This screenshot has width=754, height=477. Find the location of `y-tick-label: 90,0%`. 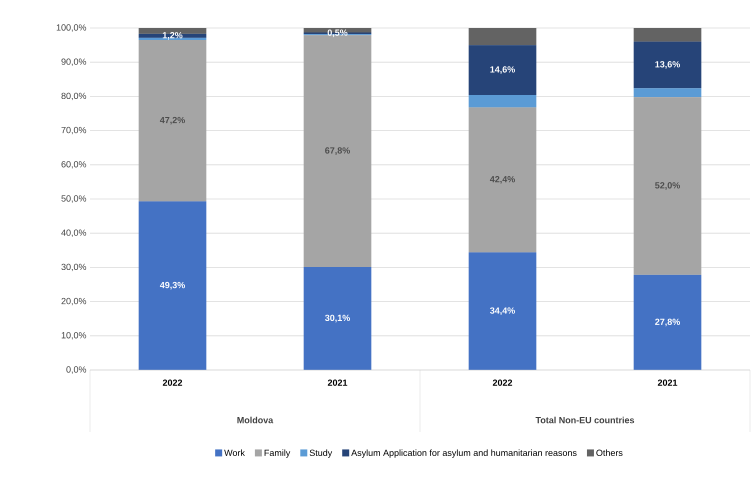

y-tick-label: 90,0% is located at coordinates (73, 62).